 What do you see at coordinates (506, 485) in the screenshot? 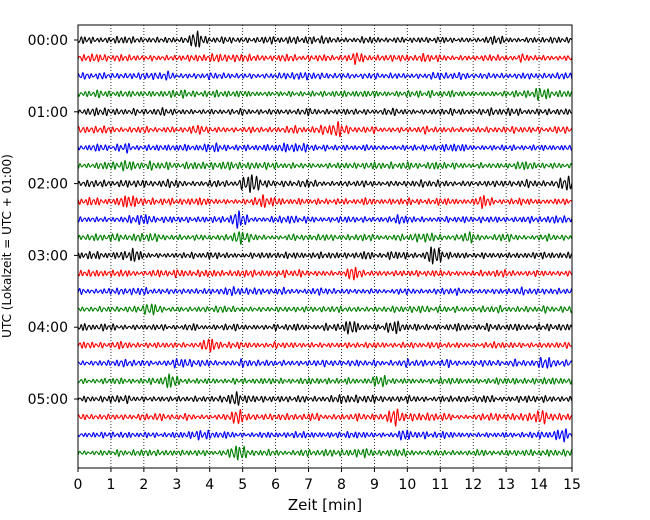
I see `x-tick-label: 13` at bounding box center [506, 485].